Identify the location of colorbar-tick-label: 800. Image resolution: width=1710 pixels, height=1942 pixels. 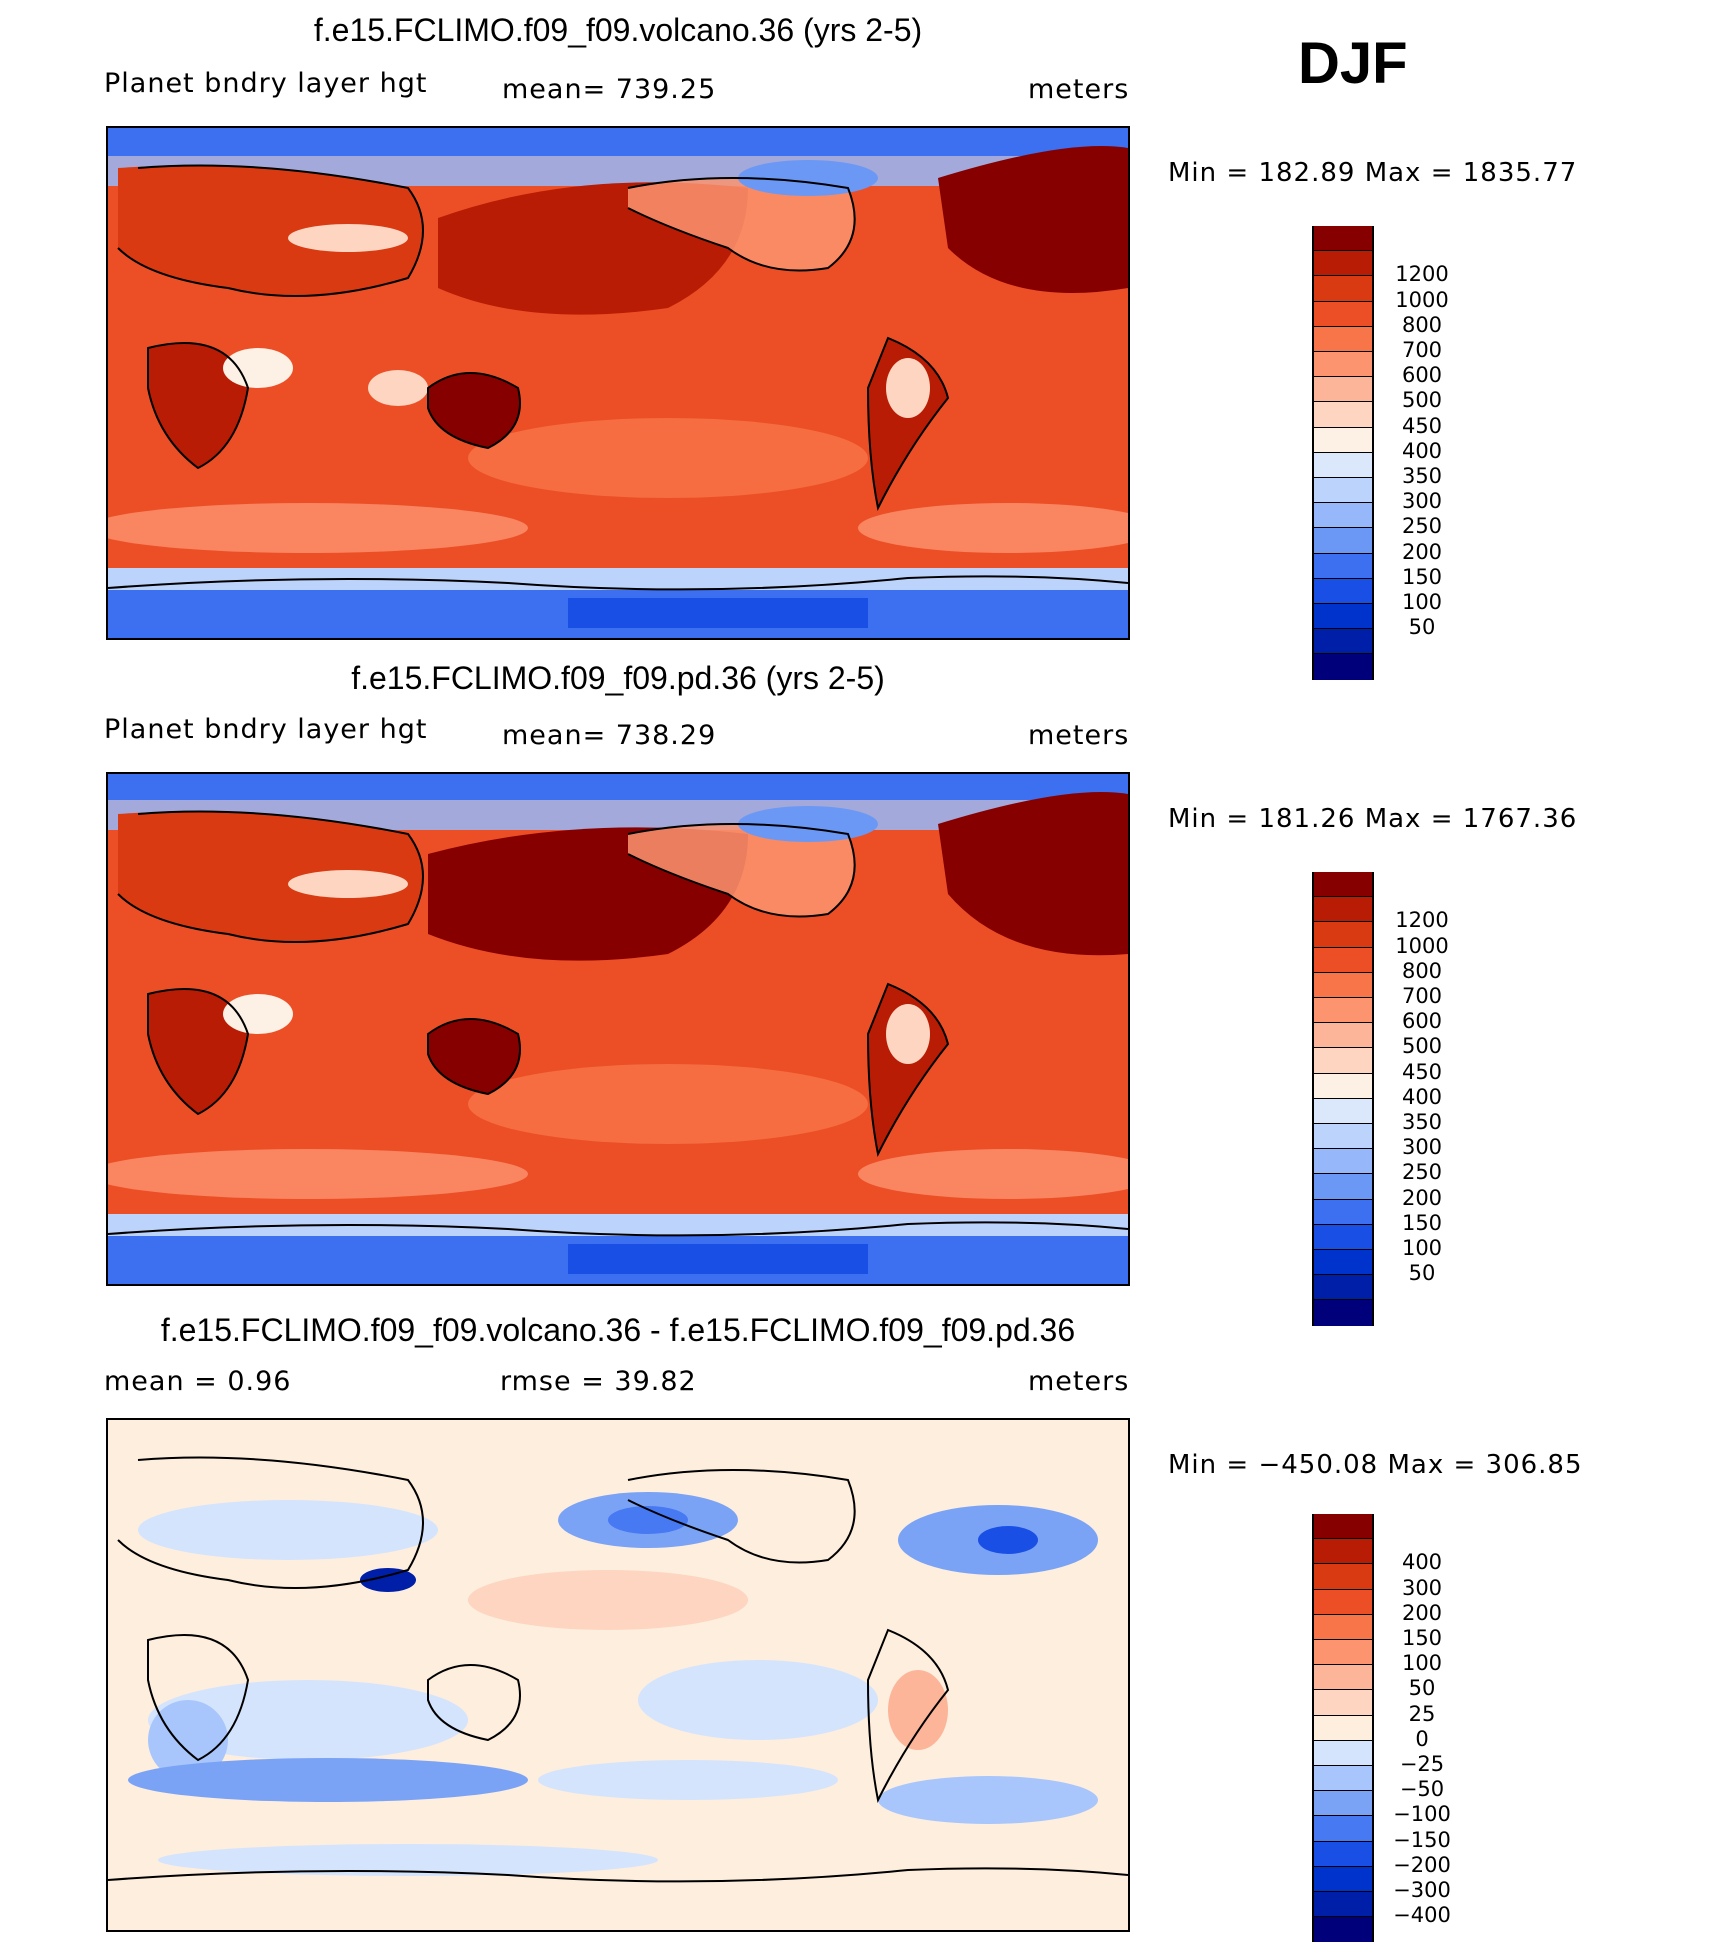
(1422, 970).